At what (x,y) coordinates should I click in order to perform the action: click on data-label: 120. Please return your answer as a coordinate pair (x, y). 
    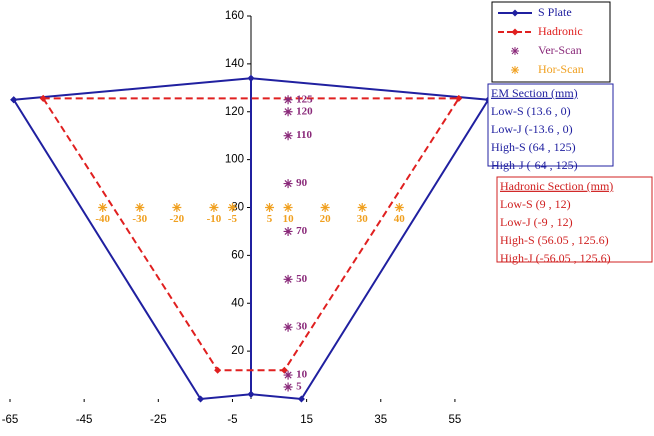
    Looking at the image, I should click on (304, 111).